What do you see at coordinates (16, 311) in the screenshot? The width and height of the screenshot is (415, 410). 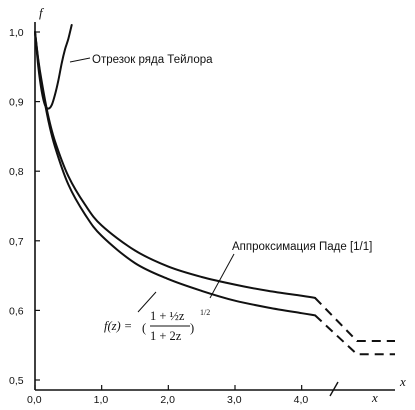 I see `y-tick-label: 0,6` at bounding box center [16, 311].